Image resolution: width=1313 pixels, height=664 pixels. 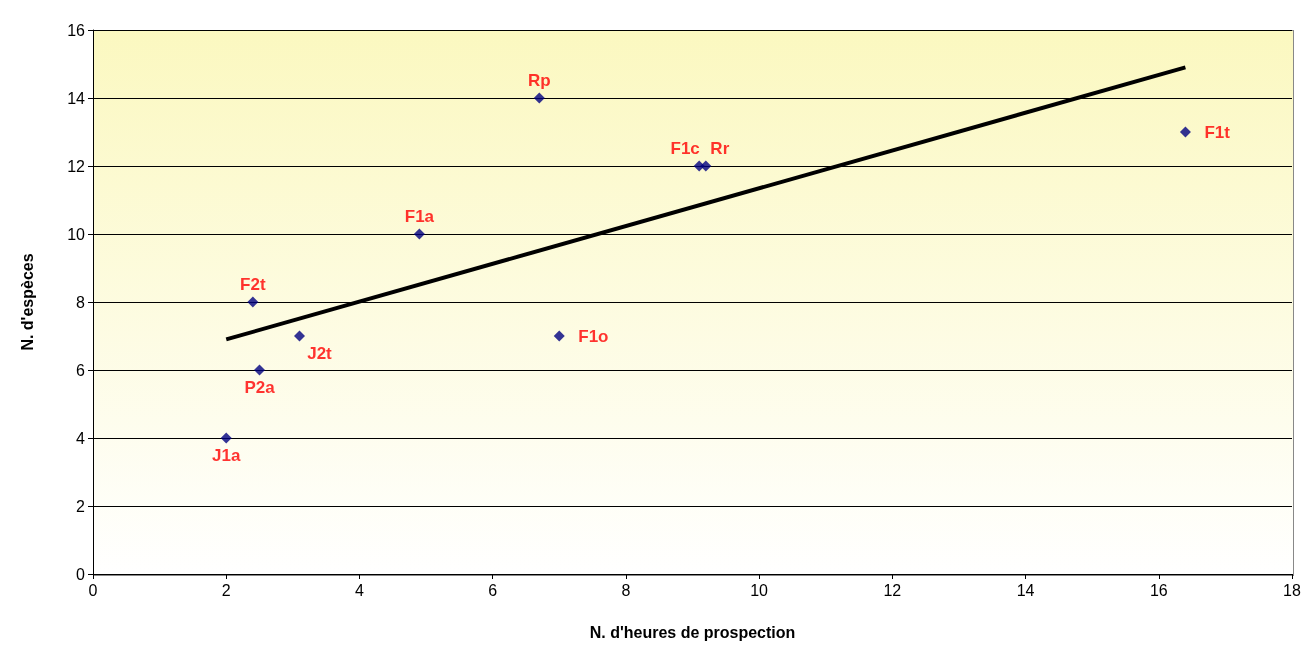 I want to click on x-tick-label: 18, so click(x=1292, y=590).